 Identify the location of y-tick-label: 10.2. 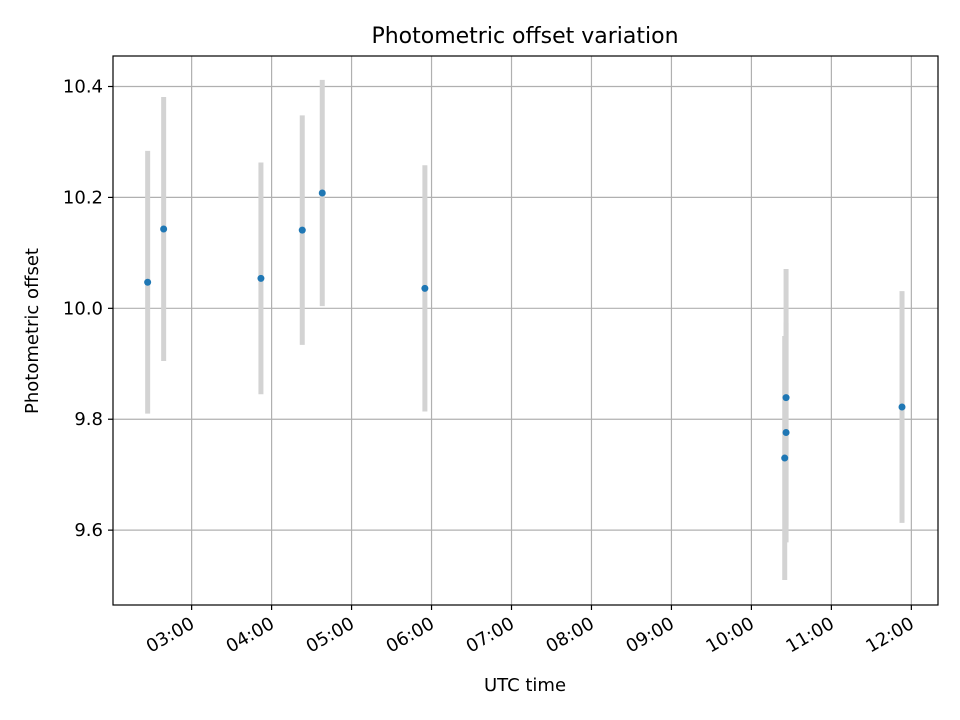
(83, 197).